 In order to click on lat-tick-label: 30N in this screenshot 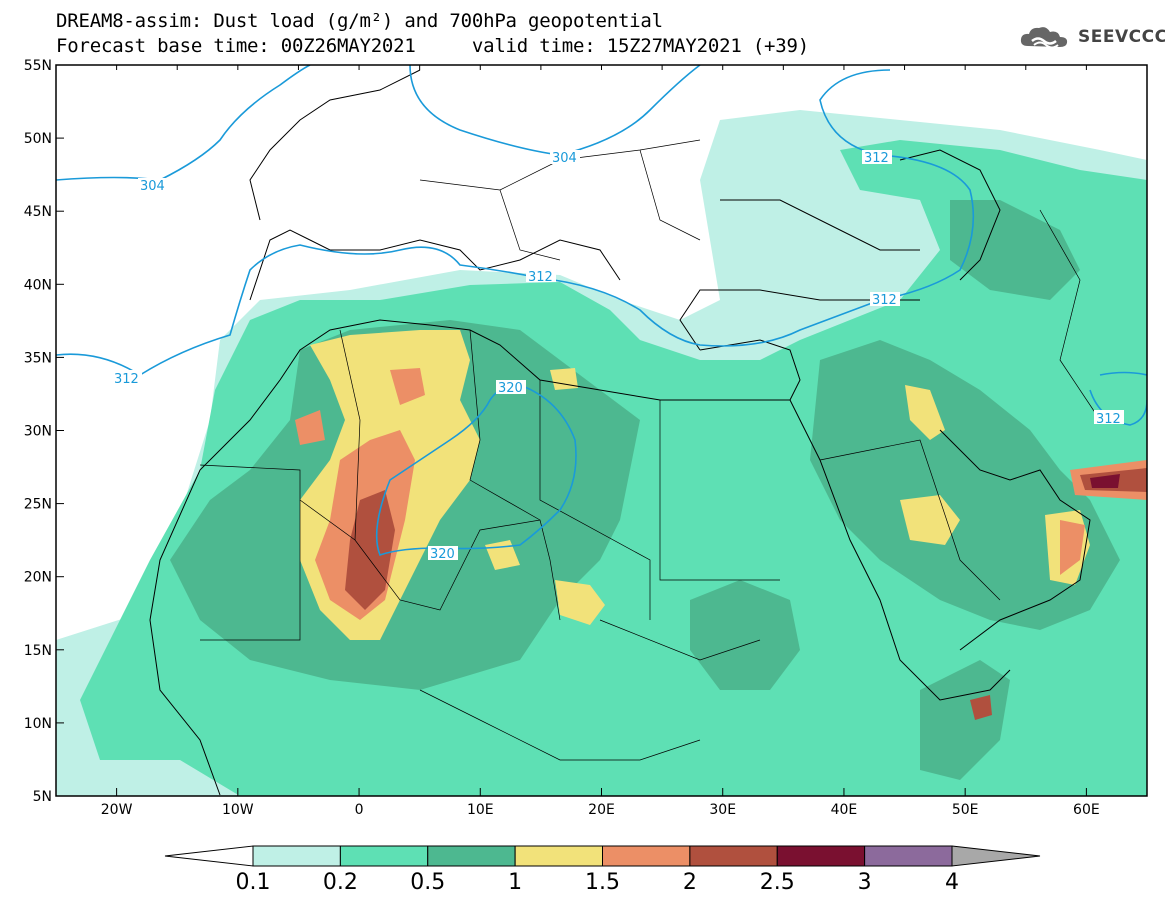, I will do `click(38, 432)`.